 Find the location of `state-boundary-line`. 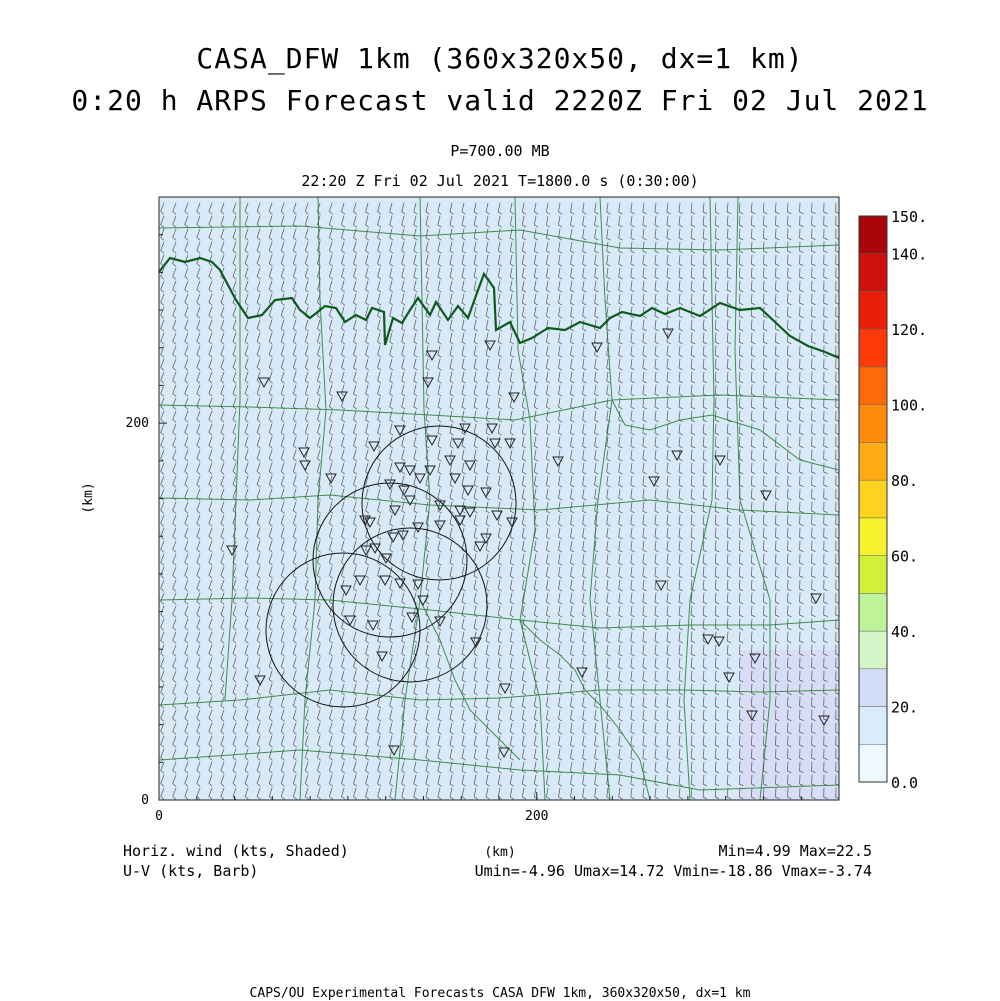

state-boundary-line is located at coordinates (499, 308).